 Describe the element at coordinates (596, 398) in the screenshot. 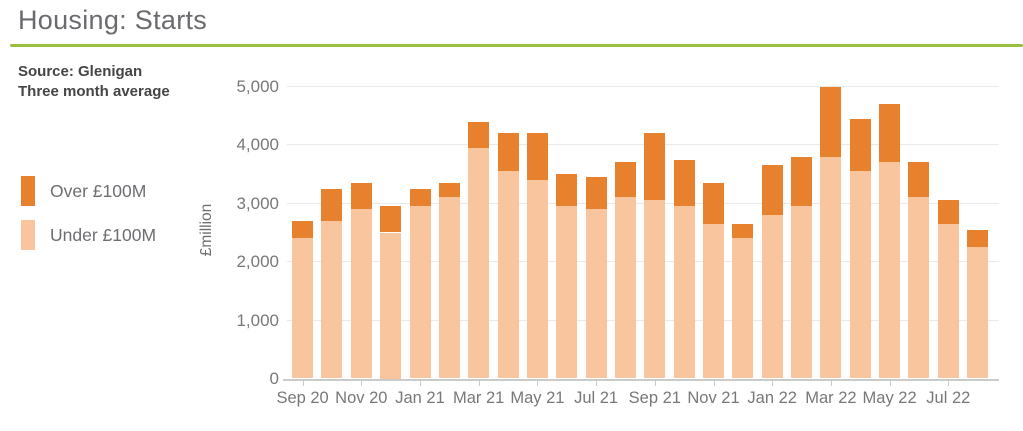

I see `x-tick-label-jul-21: Jul 21` at that location.